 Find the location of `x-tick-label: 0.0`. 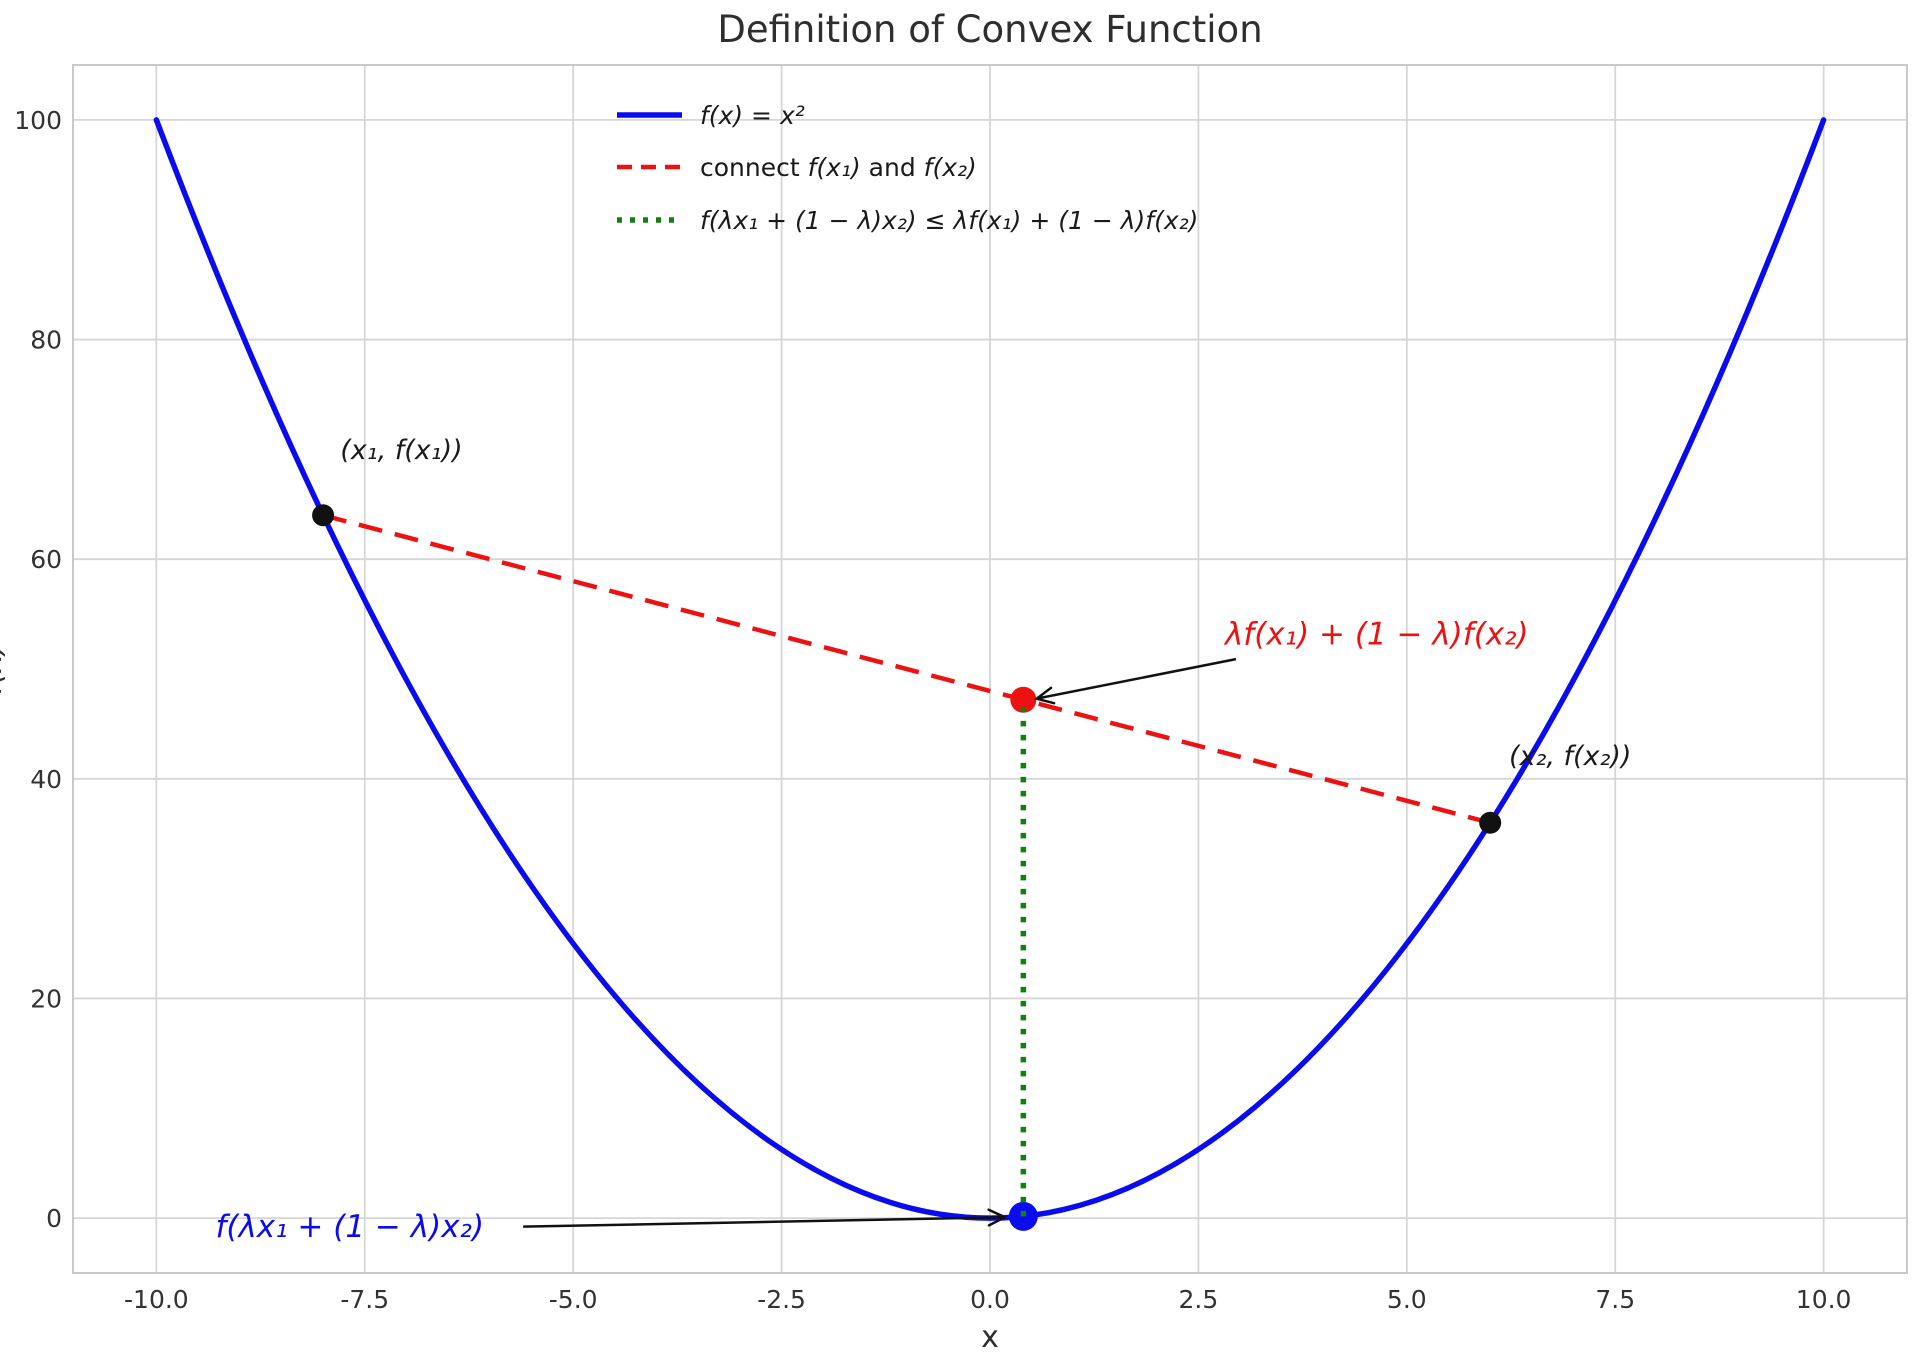

x-tick-label: 0.0 is located at coordinates (990, 1299).